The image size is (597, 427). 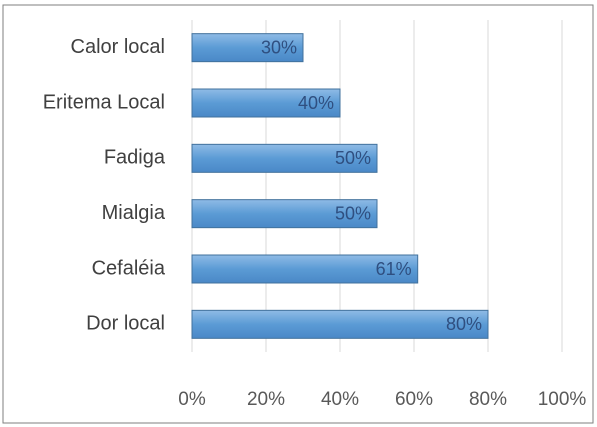 What do you see at coordinates (125, 324) in the screenshot?
I see `y-tick-label: Dor local` at bounding box center [125, 324].